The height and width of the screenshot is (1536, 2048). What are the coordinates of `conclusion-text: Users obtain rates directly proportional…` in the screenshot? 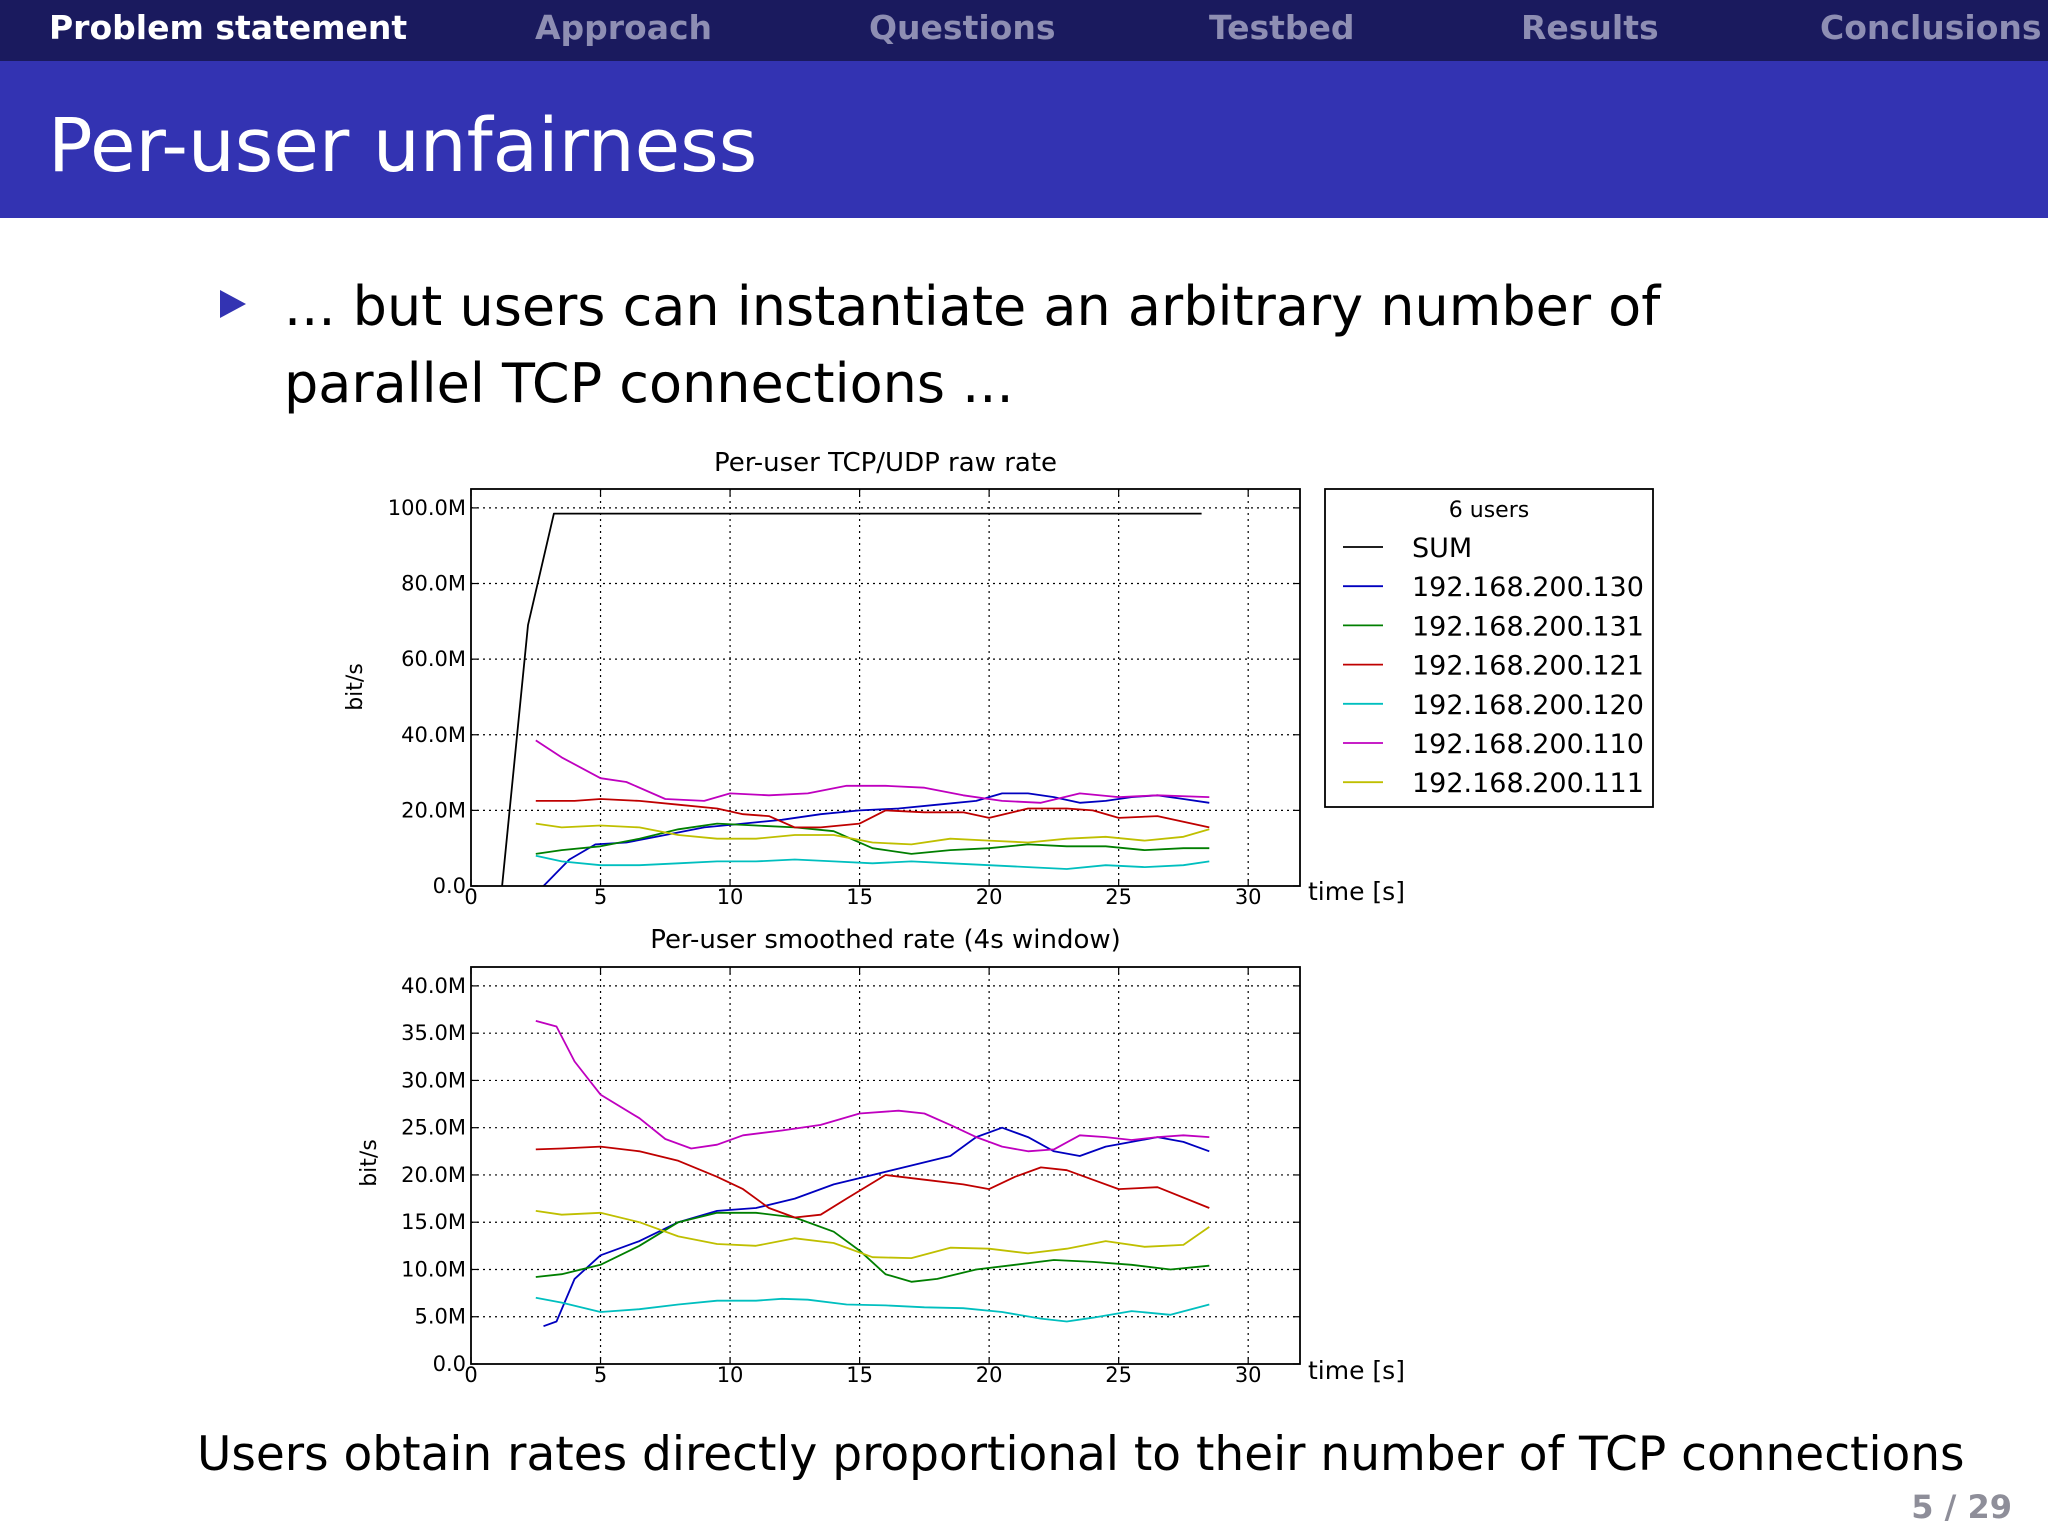 It's located at (1081, 1454).